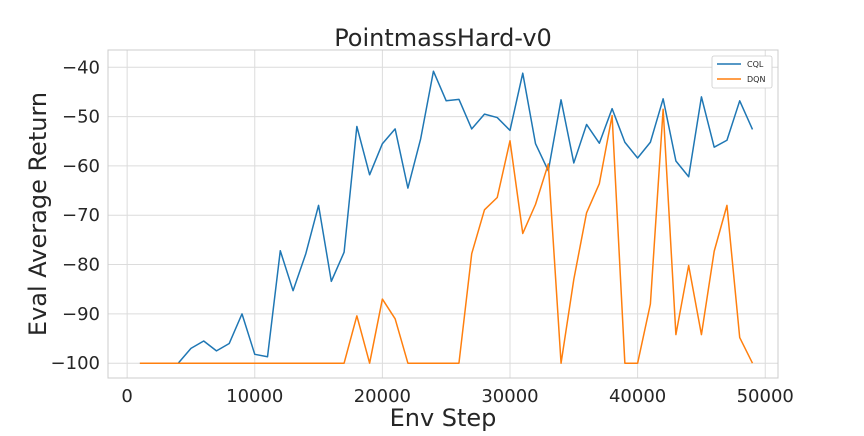  I want to click on y-tick-label: −70, so click(81, 215).